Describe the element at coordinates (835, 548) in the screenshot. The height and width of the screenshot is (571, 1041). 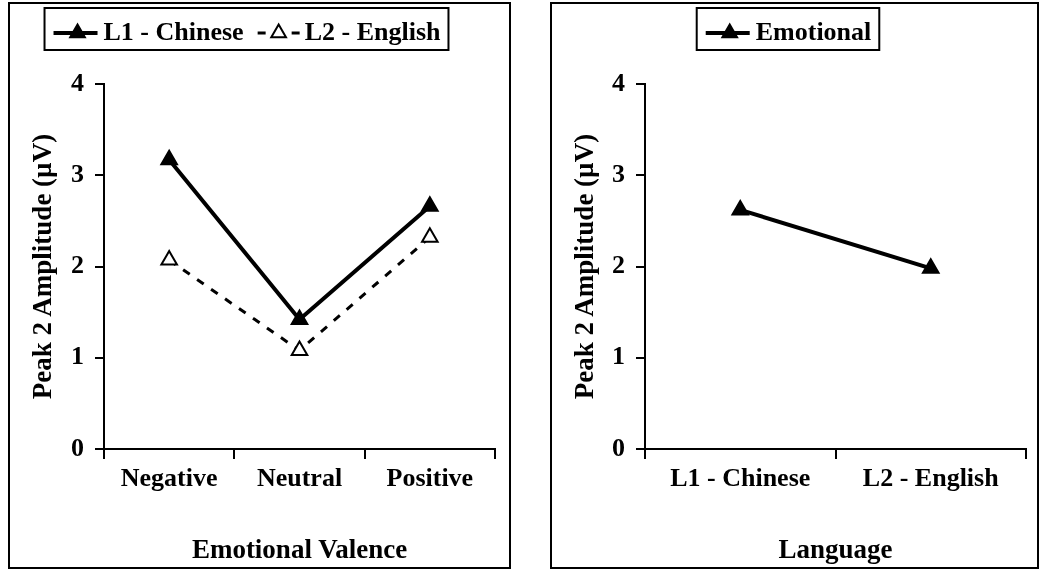
I see `x-axis-title: Language` at that location.